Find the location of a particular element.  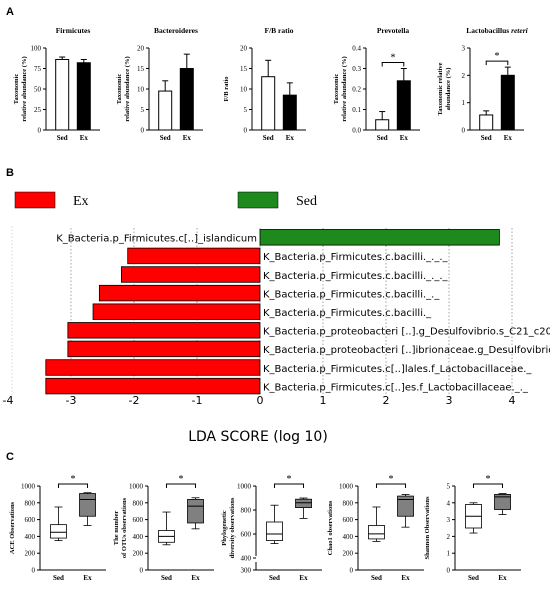

y-axis-label-line: relative abundance (%) is located at coordinates (127, 88).